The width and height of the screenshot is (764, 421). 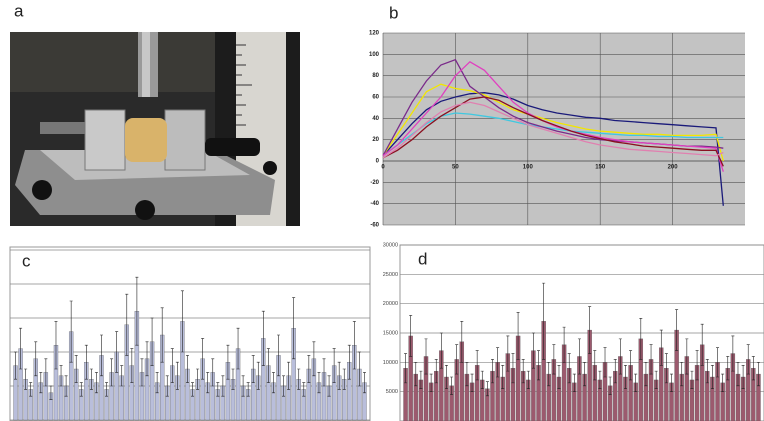 What do you see at coordinates (378, 162) in the screenshot?
I see `y-tick-label: 0` at bounding box center [378, 162].